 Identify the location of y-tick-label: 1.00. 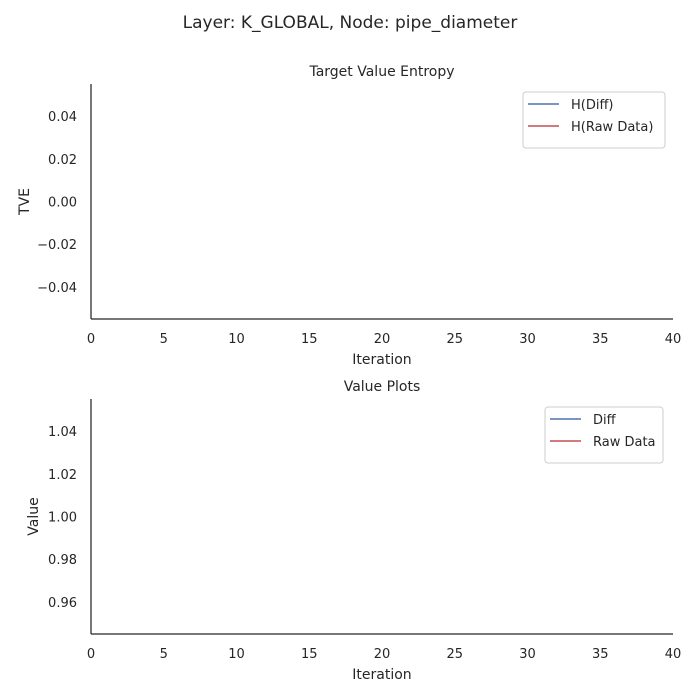
(62, 518).